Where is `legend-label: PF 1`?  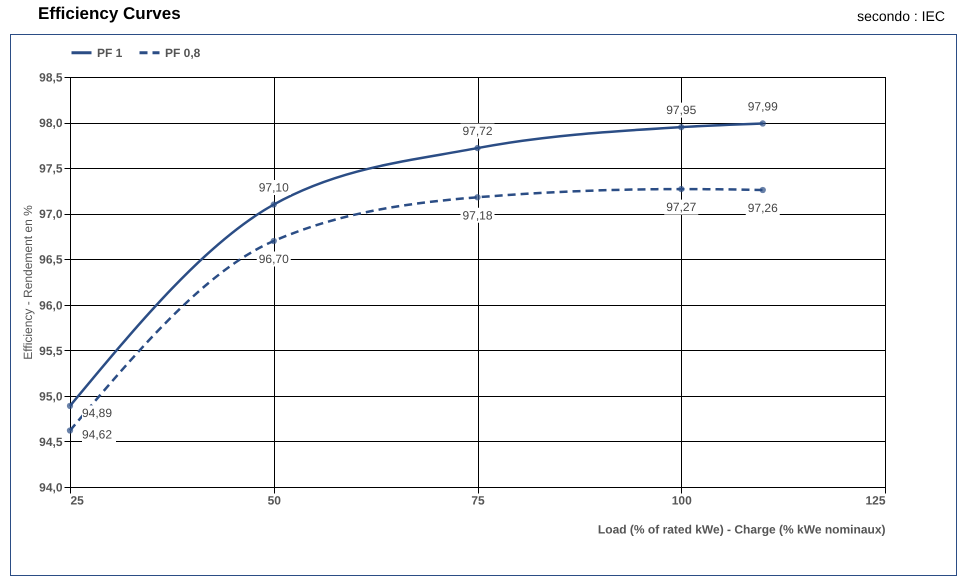
legend-label: PF 1 is located at coordinates (110, 53).